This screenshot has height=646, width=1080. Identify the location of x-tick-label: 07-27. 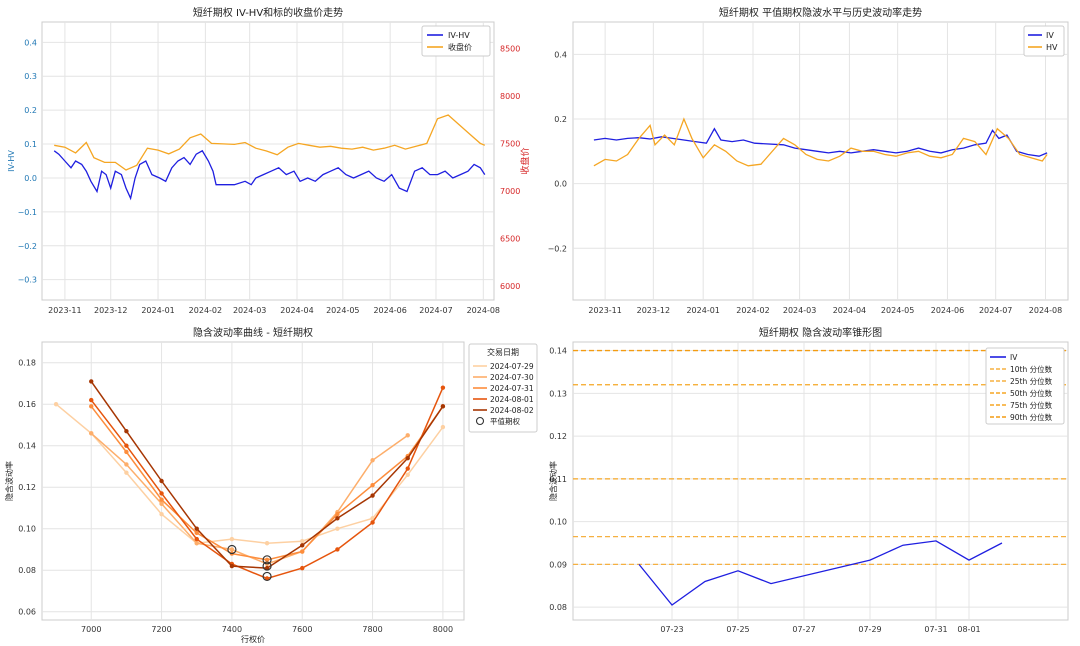
(803, 629).